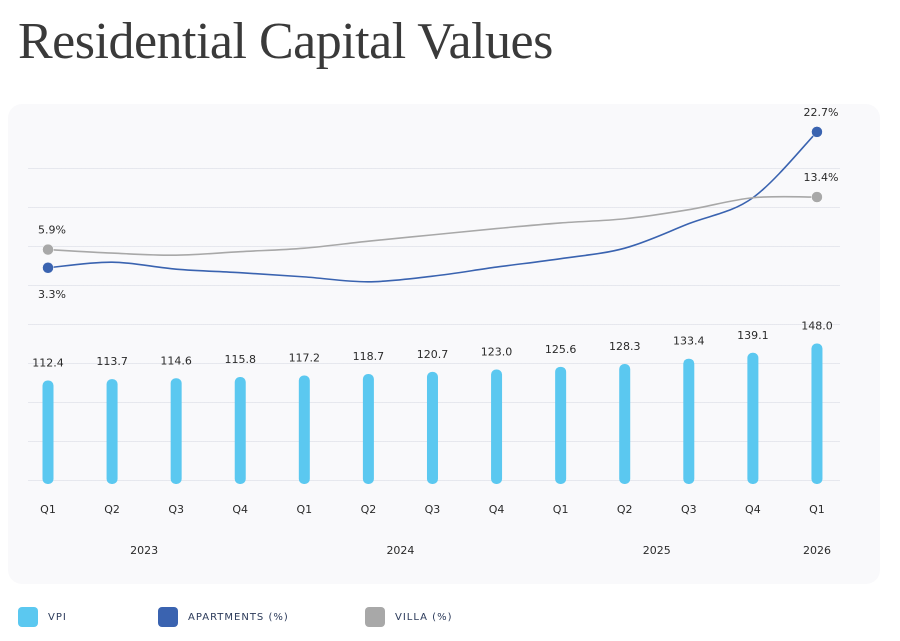 Image resolution: width=900 pixels, height=641 pixels. Describe the element at coordinates (369, 356) in the screenshot. I see `data-label: 118.7` at that location.